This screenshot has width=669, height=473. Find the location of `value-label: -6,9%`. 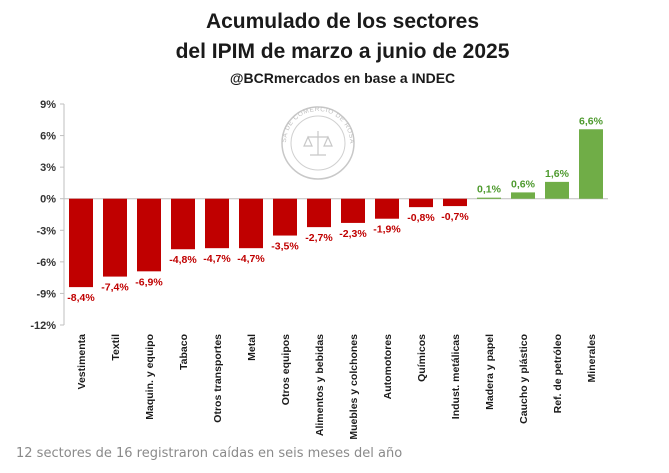

value-label: -6,9% is located at coordinates (149, 282).